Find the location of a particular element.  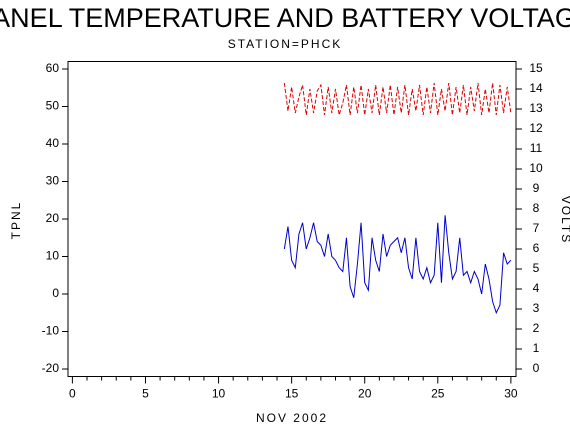

chart-subtitle: STATION=PHCK is located at coordinates (285, 44).